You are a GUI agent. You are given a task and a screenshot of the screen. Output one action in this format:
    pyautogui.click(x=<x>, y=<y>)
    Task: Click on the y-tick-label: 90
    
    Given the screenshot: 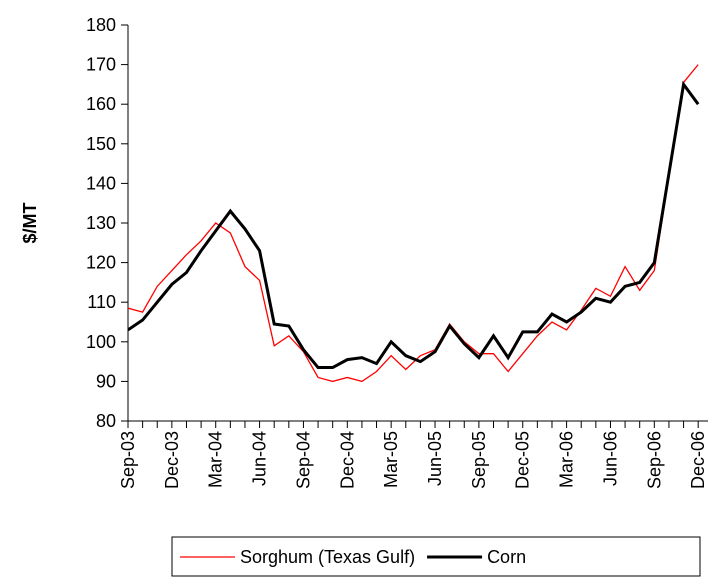 What is the action you would take?
    pyautogui.click(x=106, y=381)
    